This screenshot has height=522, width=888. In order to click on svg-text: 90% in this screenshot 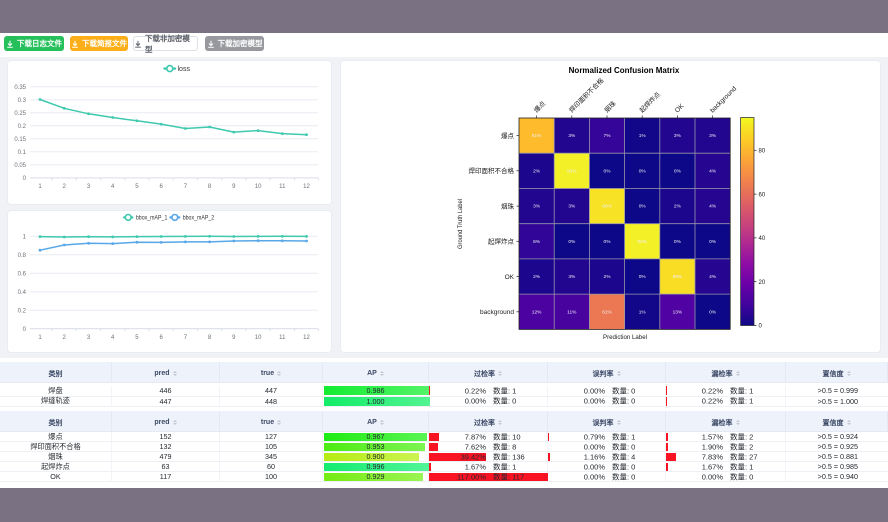, I will do `click(607, 207)`.